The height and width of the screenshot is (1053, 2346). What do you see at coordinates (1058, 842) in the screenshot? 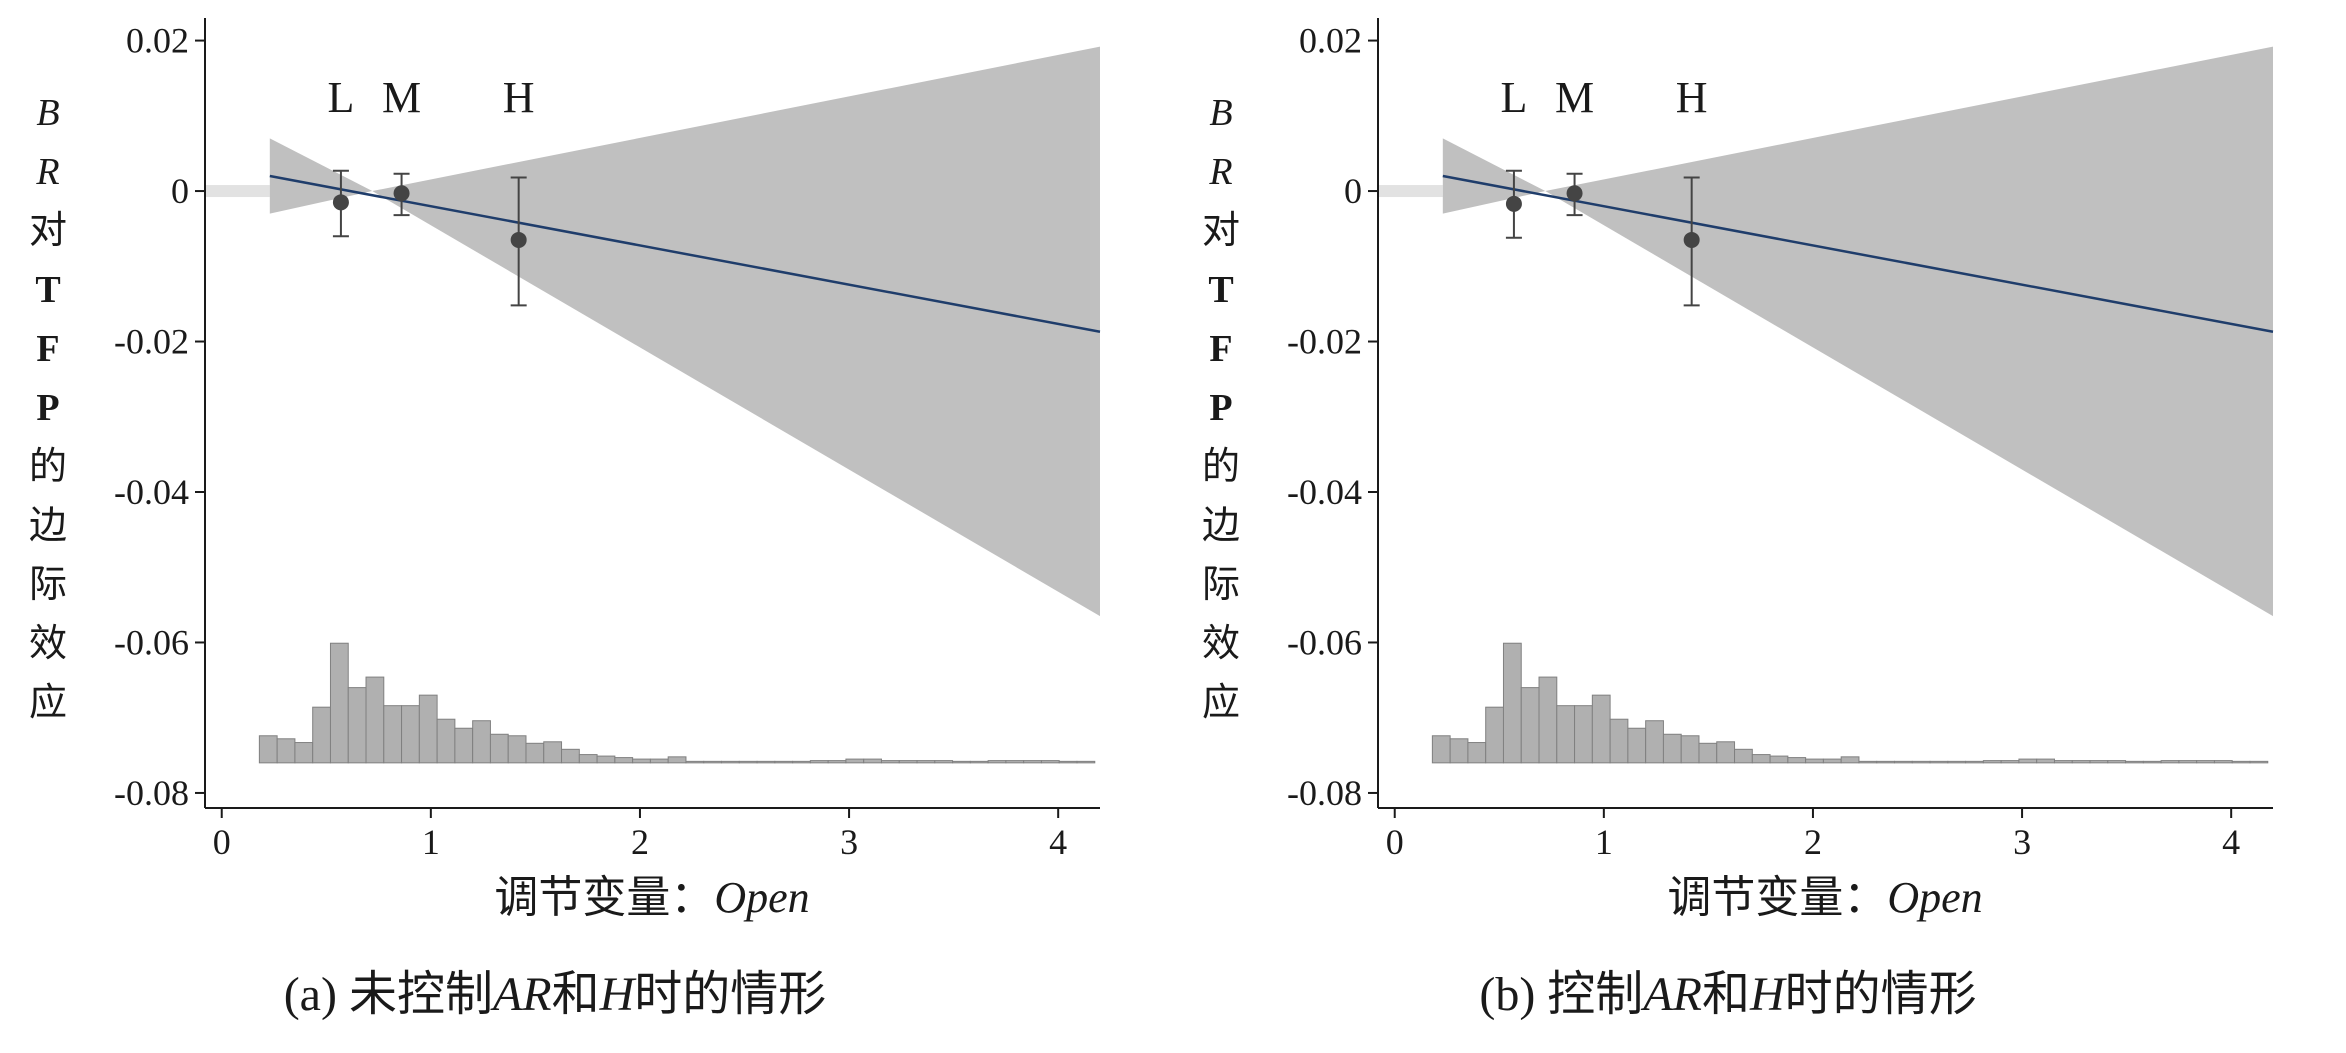
I see `x-tick-label: 4` at bounding box center [1058, 842].